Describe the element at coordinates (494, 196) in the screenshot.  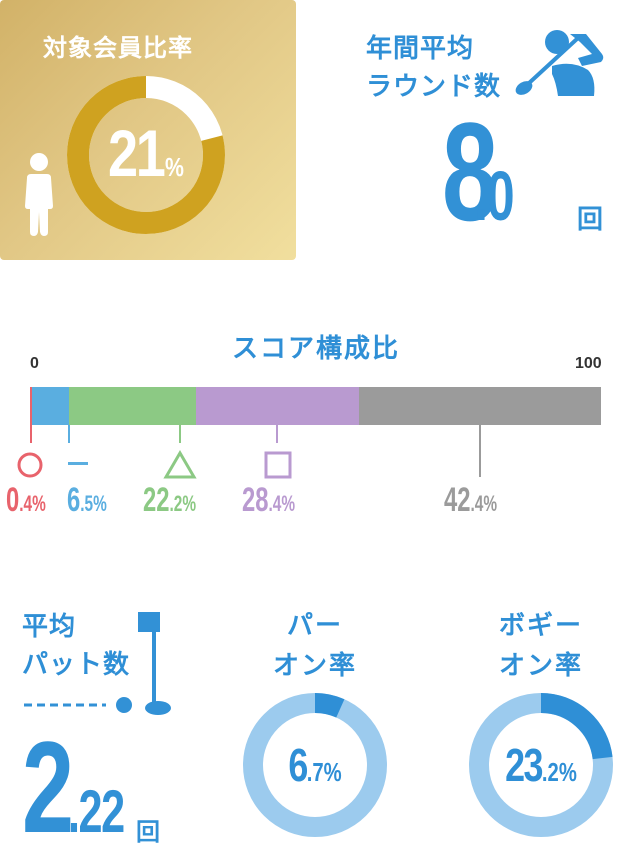
I see `annual-rounds-decimal: .0` at that location.